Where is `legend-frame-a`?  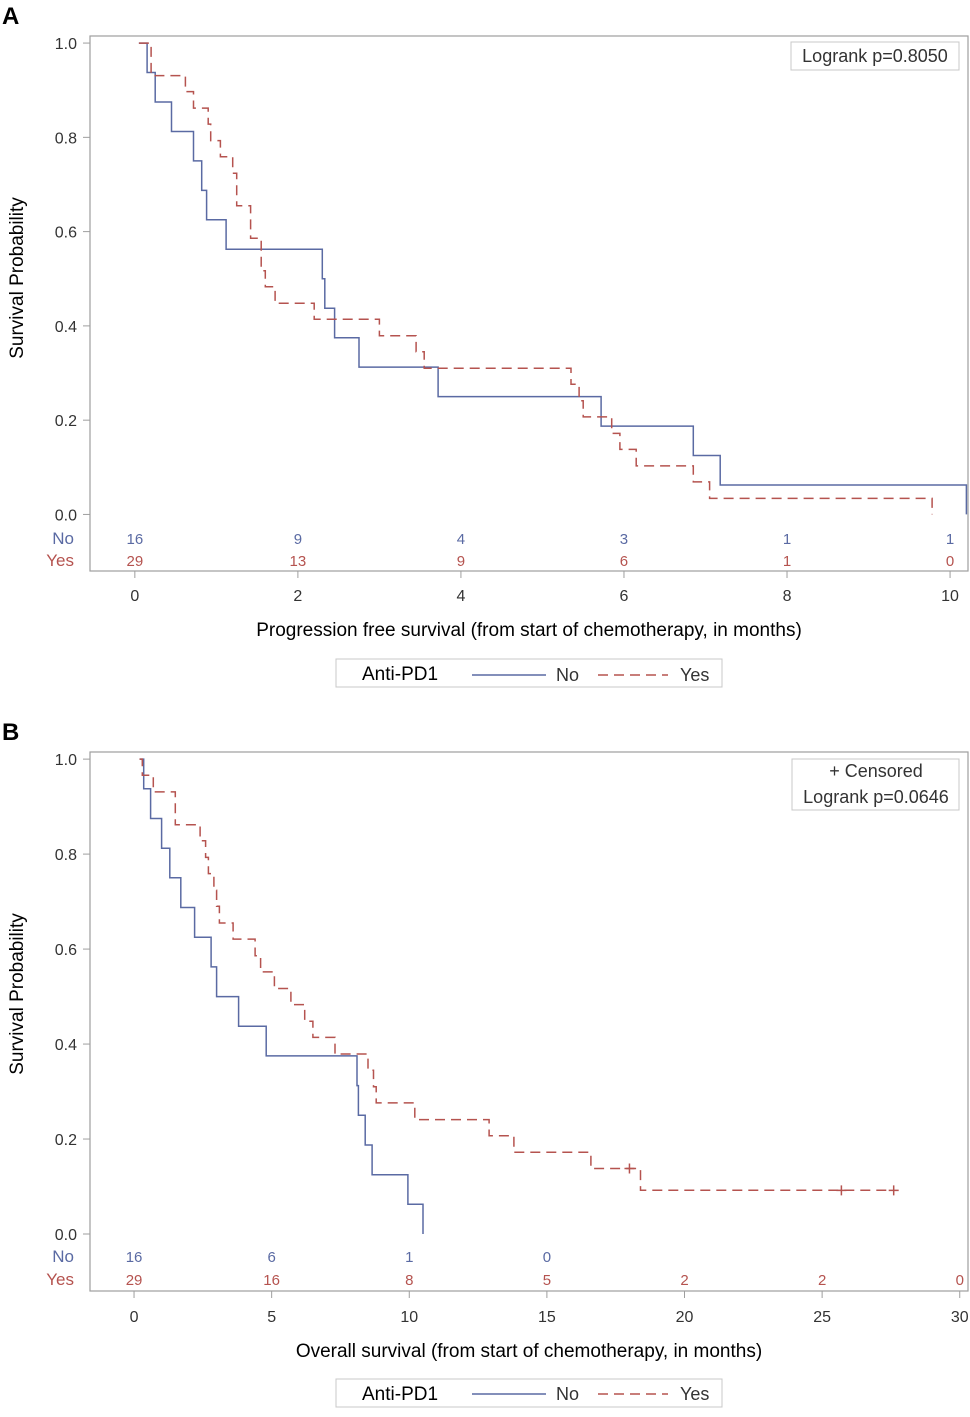
legend-frame-a is located at coordinates (529, 673).